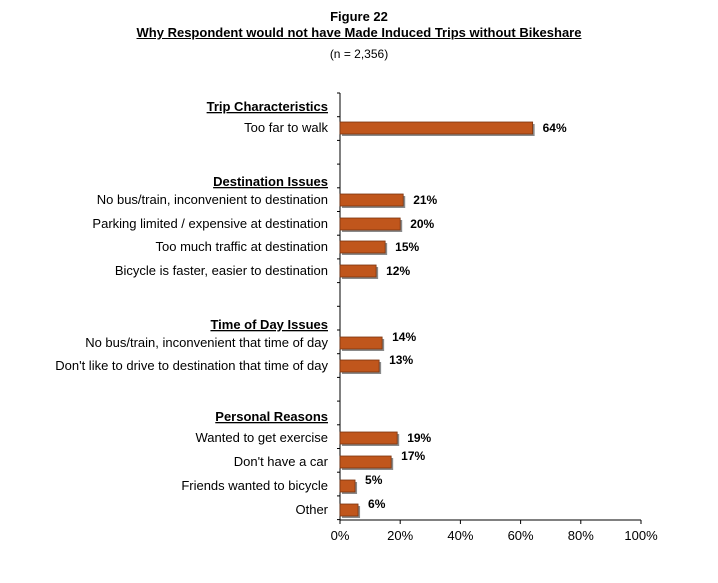 Image resolution: width=718 pixels, height=583 pixels. I want to click on chart-subtitle: (n = 2,356), so click(359, 54).